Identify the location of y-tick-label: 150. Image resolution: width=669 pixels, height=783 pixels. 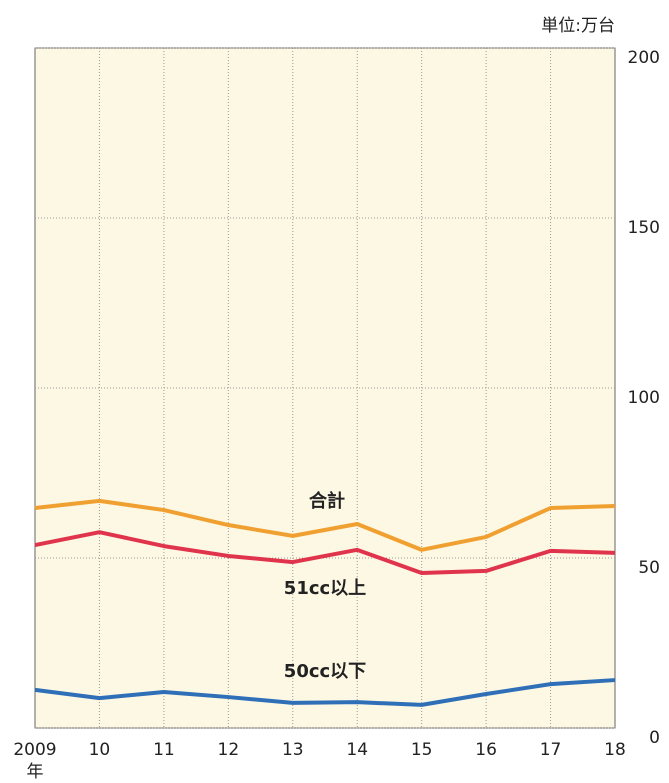
(644, 228).